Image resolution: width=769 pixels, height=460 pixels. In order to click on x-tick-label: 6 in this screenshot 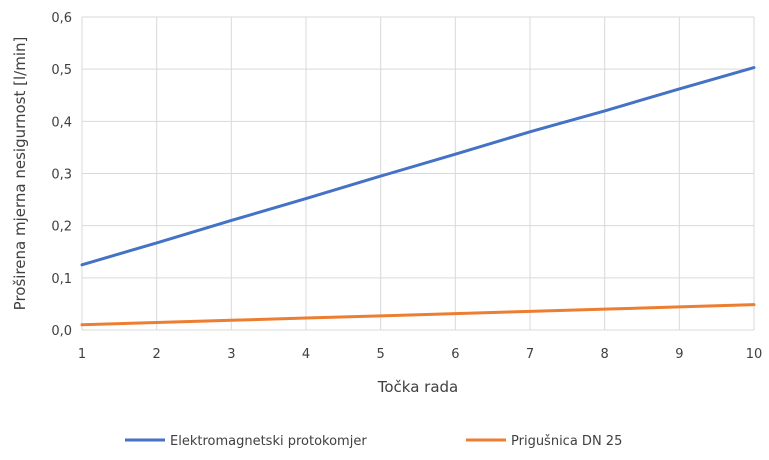, I will do `click(455, 354)`.